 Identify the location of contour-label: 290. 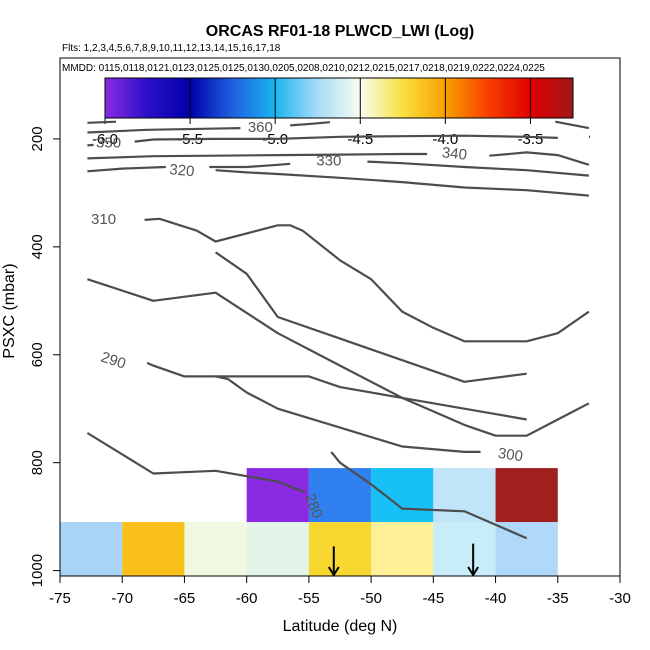
(113, 361).